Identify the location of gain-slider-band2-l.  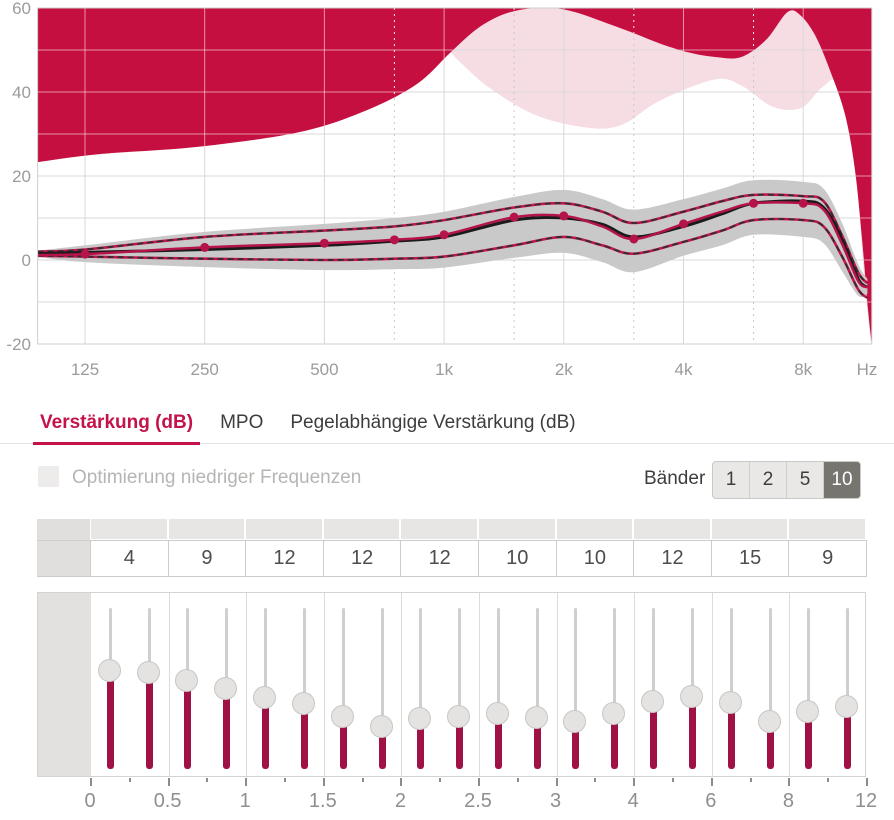
(187, 684).